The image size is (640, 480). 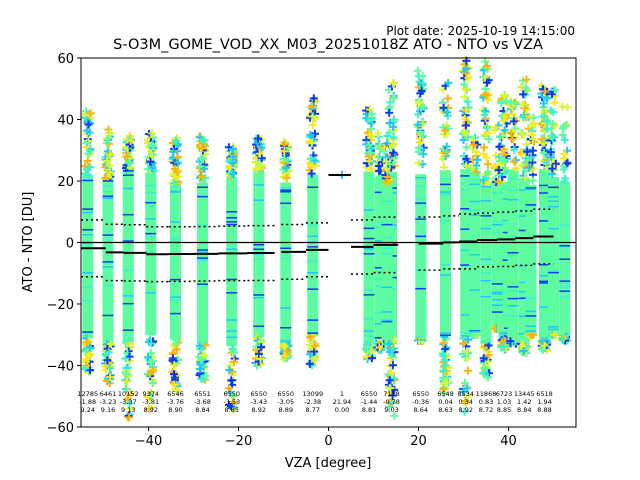 What do you see at coordinates (418, 441) in the screenshot?
I see `x-tick-label: 20` at bounding box center [418, 441].